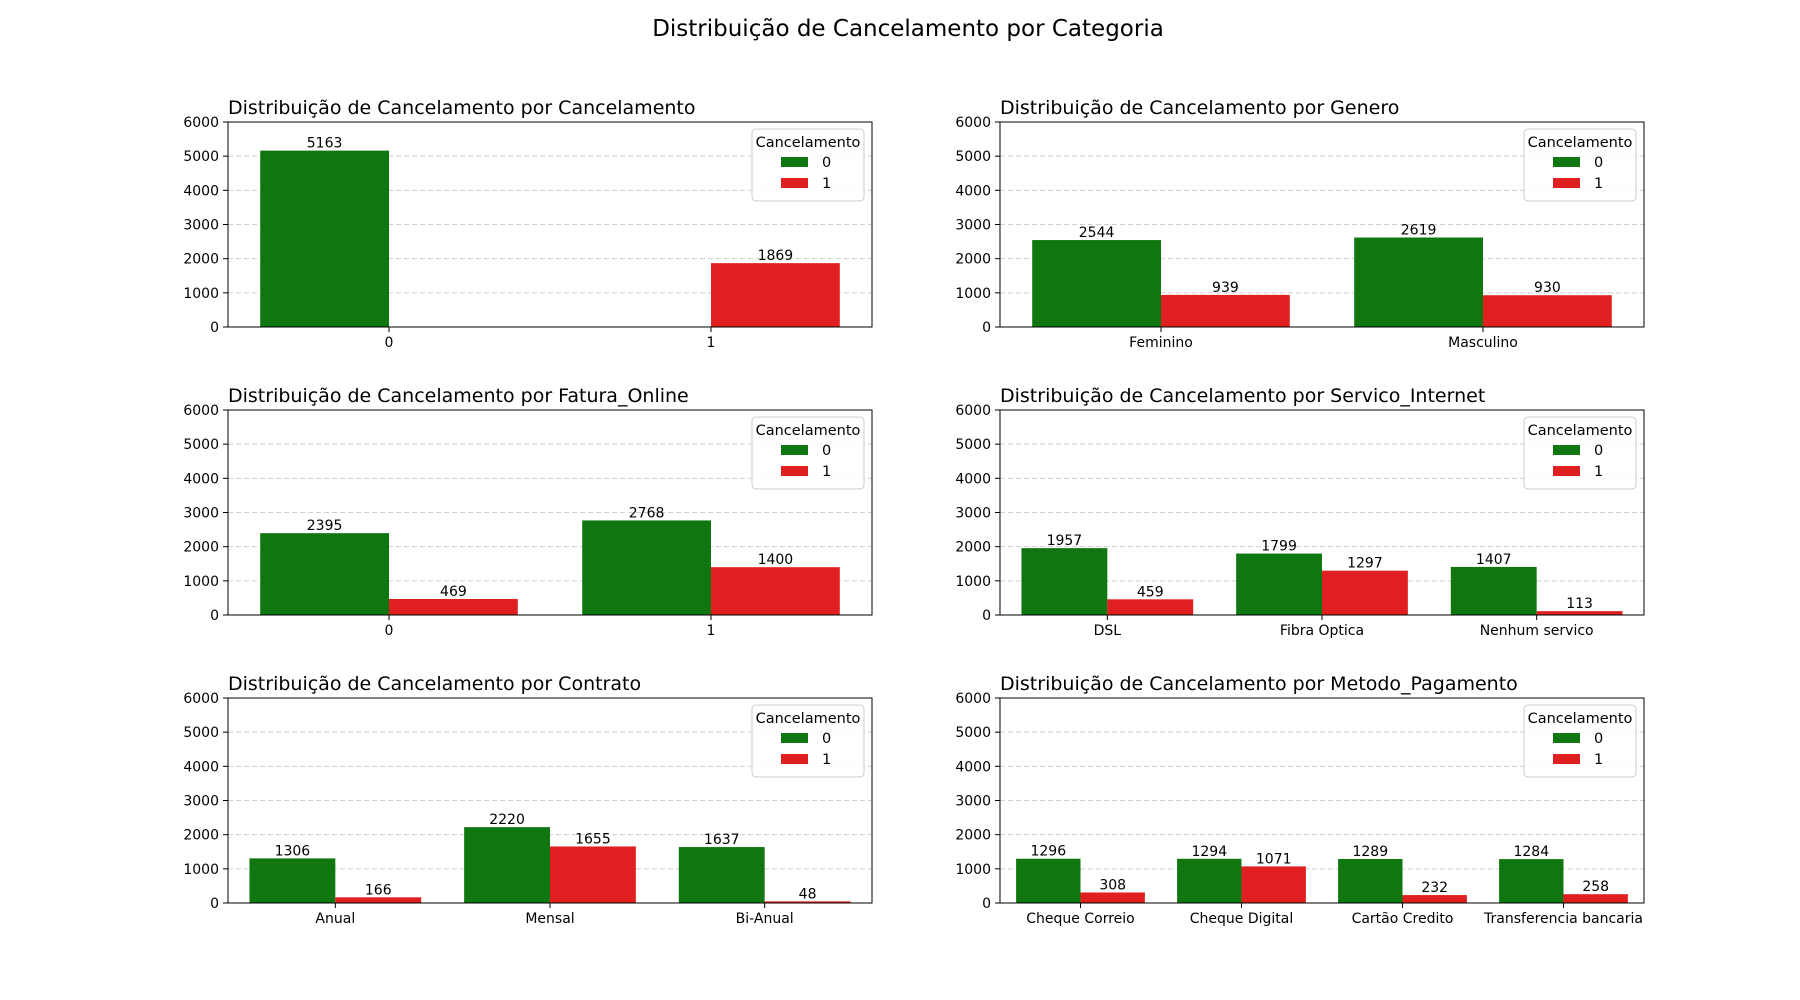 This screenshot has width=1800, height=1000. What do you see at coordinates (507, 820) in the screenshot?
I see `bar-value-label: 2220` at bounding box center [507, 820].